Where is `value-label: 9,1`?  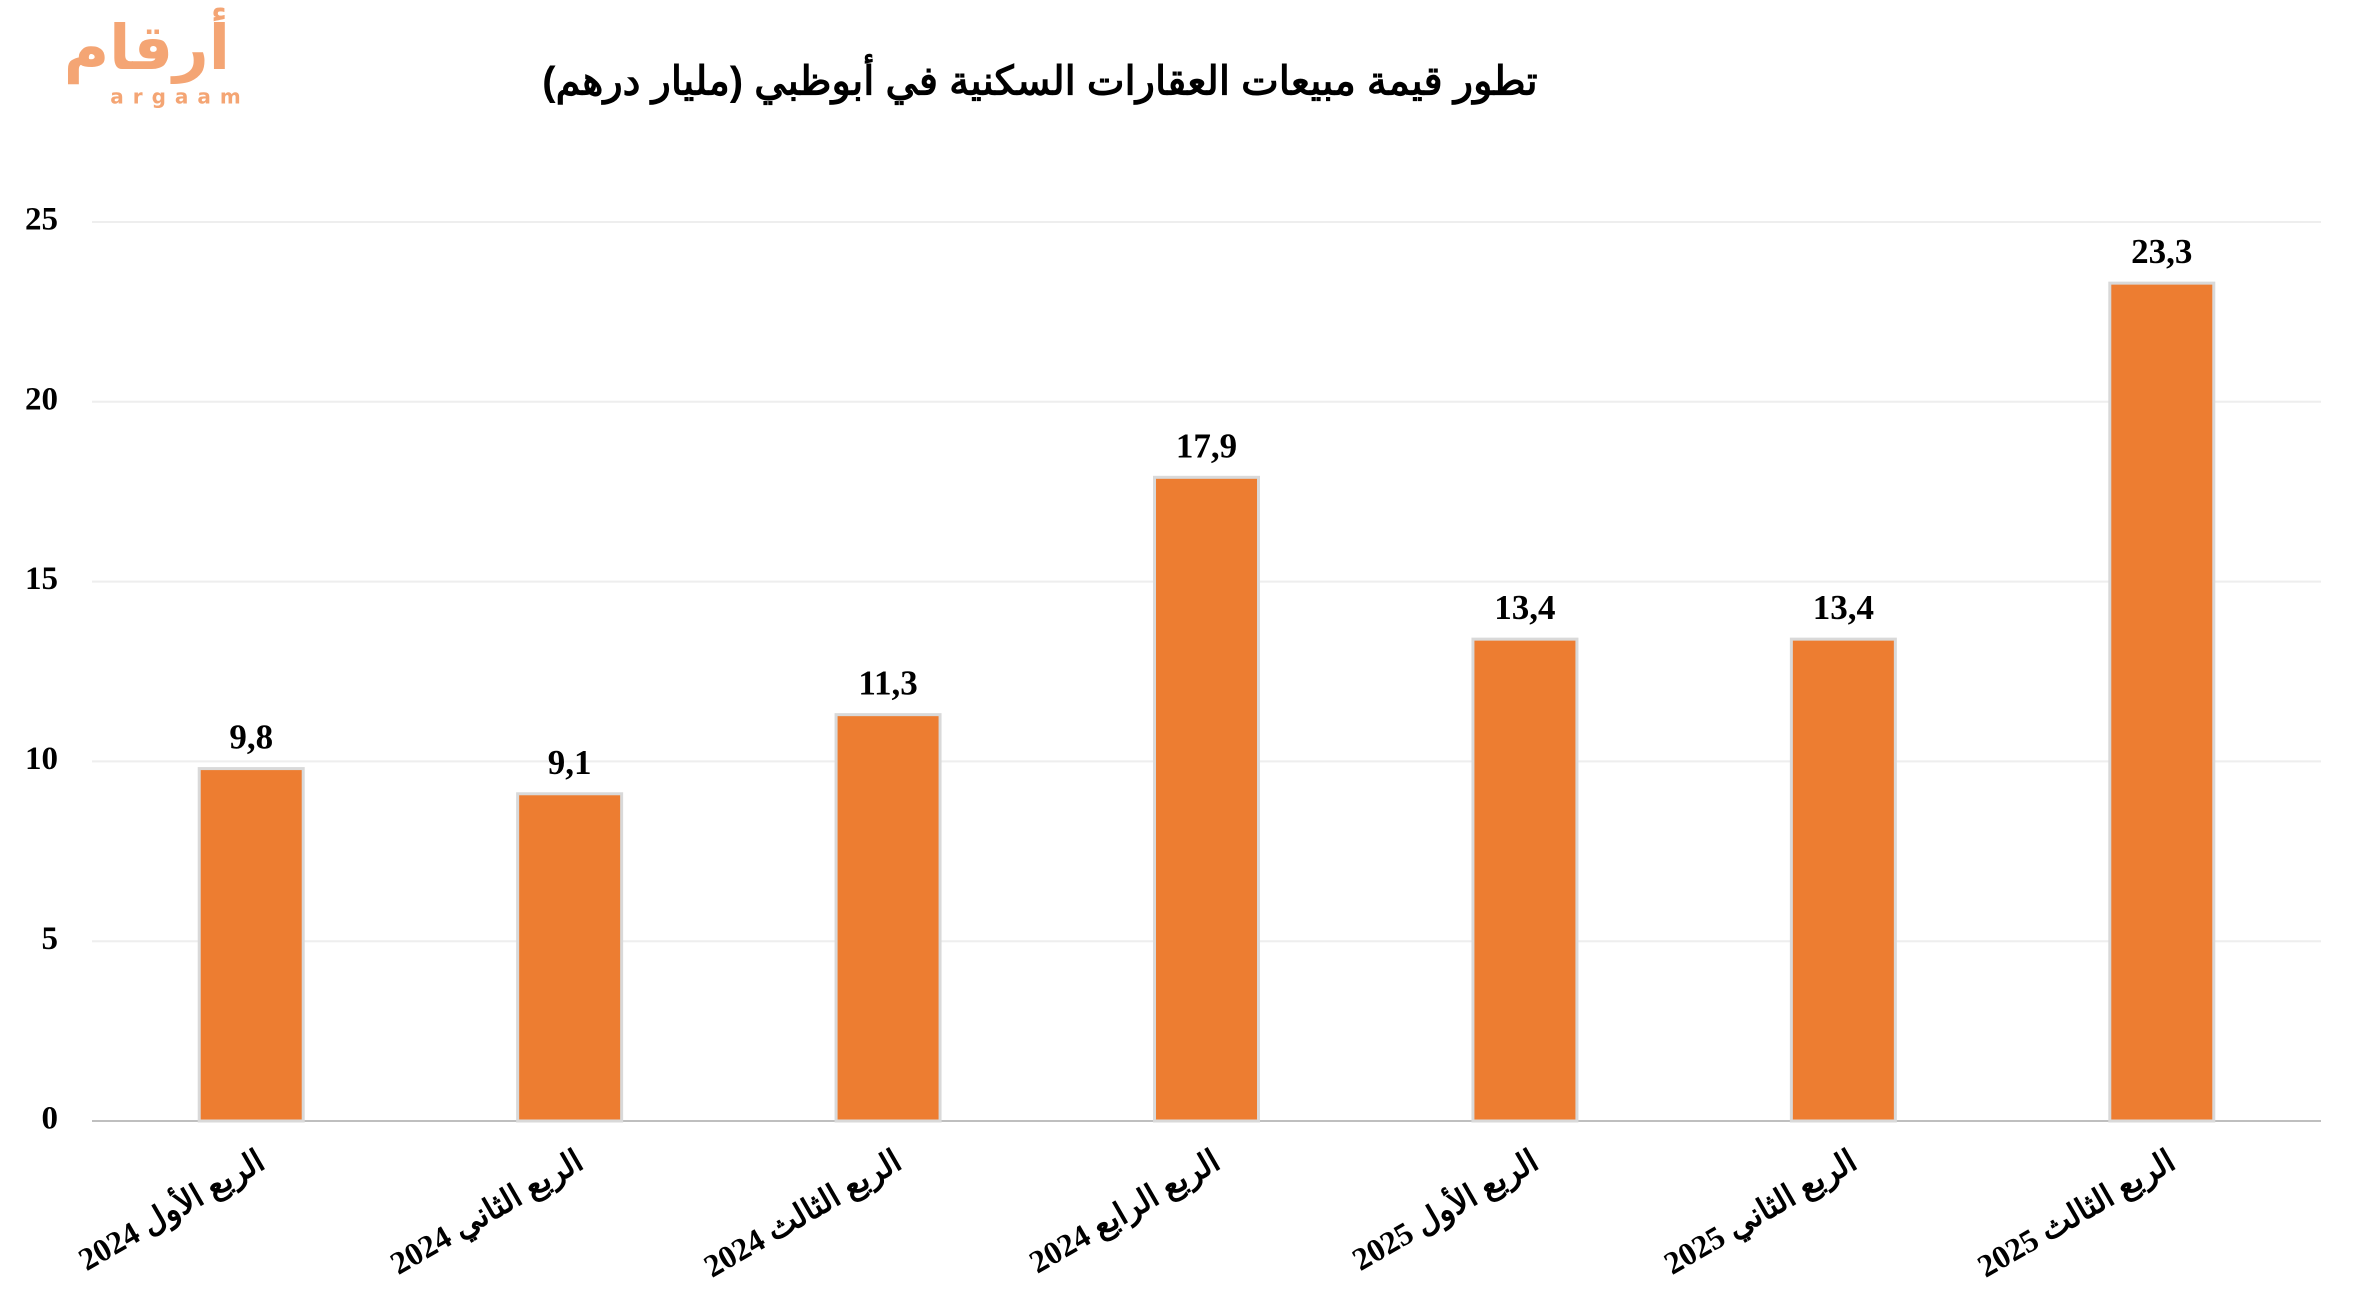
value-label: 9,1 is located at coordinates (570, 762).